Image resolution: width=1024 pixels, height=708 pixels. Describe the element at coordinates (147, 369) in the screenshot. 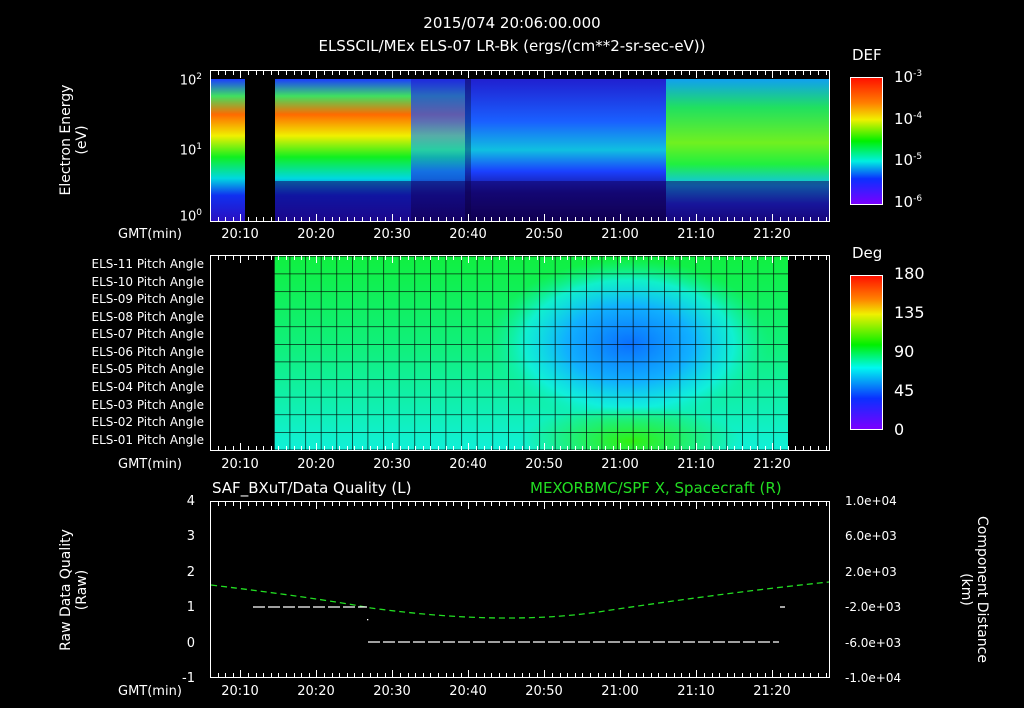

I see `pa-row-label: ELS-05 Pitch Angle` at that location.